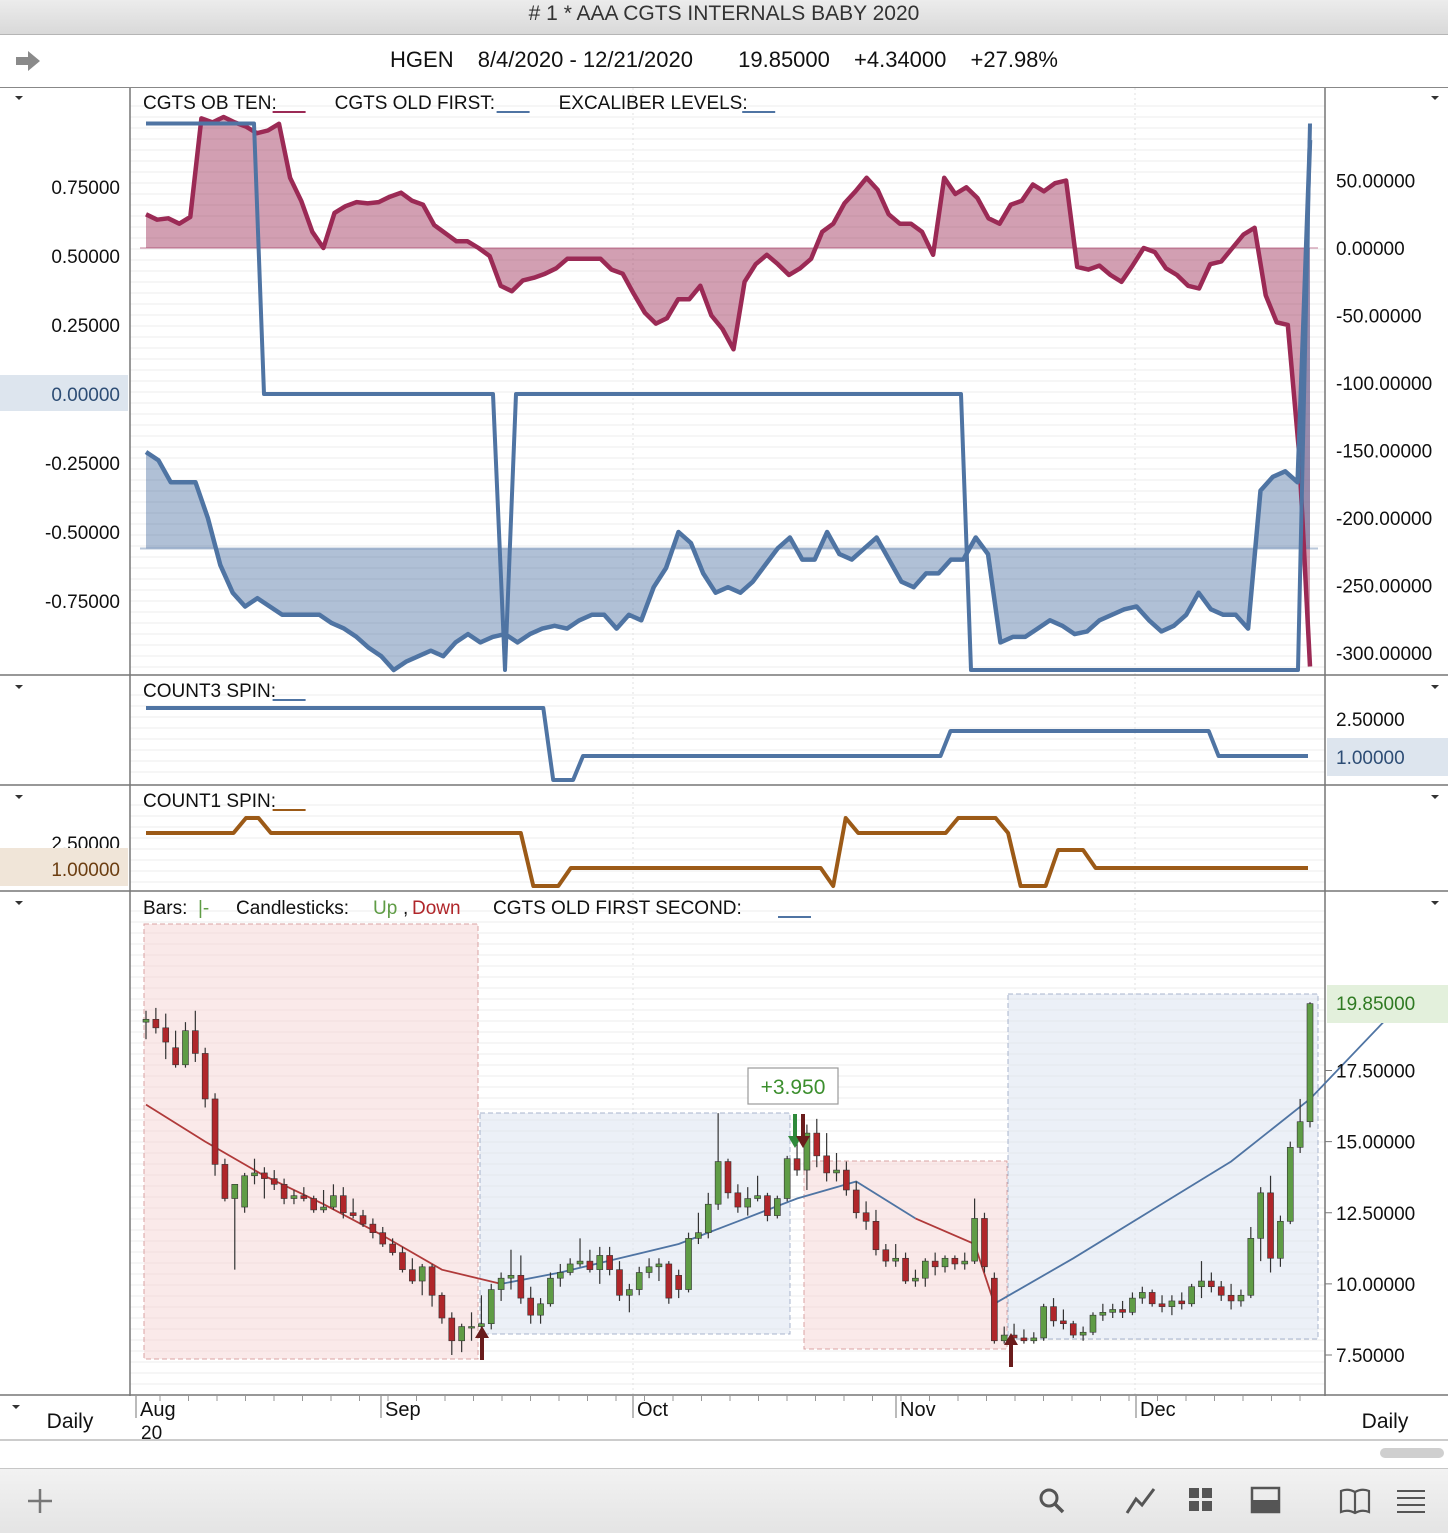 This screenshot has height=1533, width=1448. I want to click on collapse-right-icon, so click(1435, 687).